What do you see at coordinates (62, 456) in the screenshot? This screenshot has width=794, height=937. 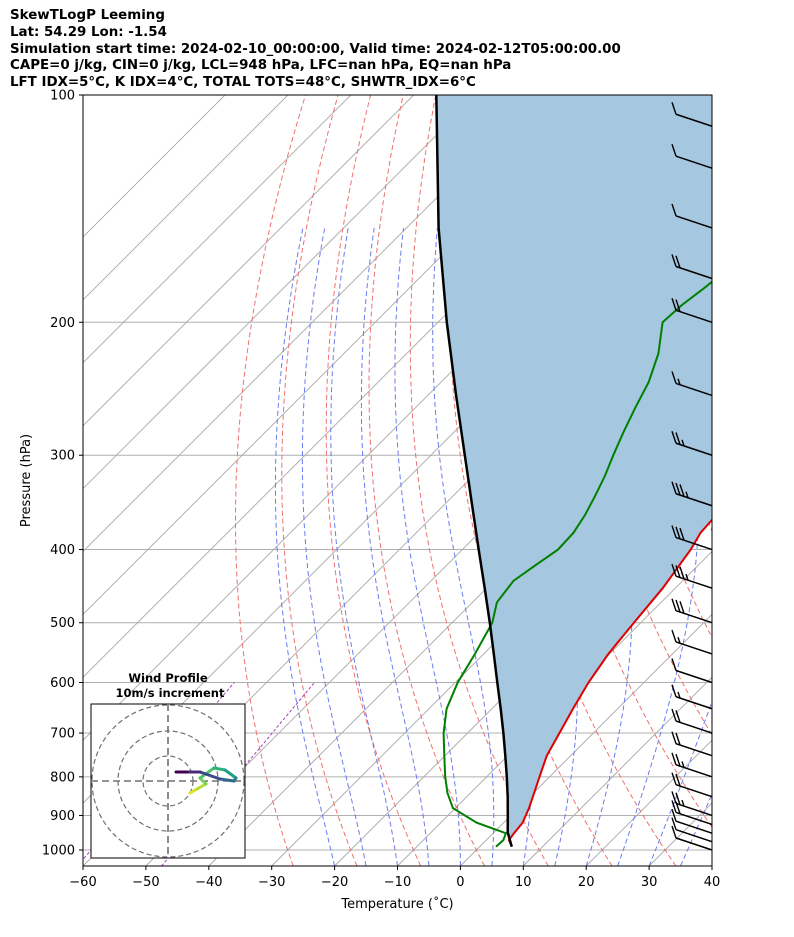 I see `y-tick-label: 300` at bounding box center [62, 456].